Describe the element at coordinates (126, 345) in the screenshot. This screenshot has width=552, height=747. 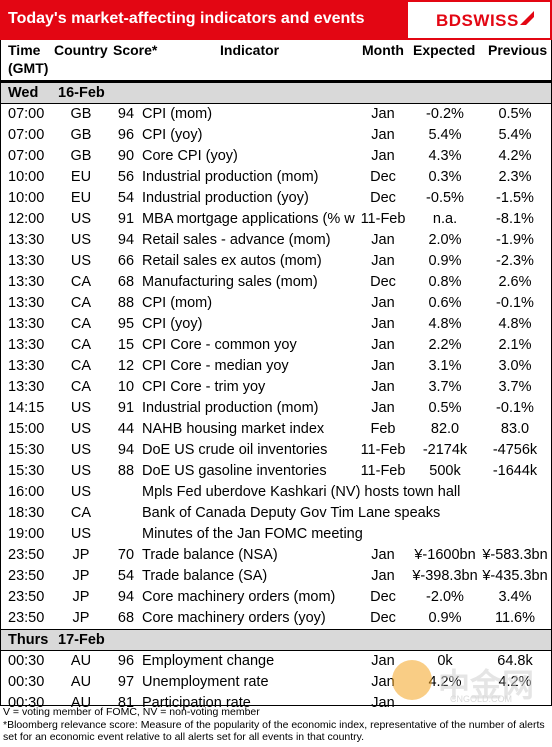
I see `cell-score: 15` at that location.